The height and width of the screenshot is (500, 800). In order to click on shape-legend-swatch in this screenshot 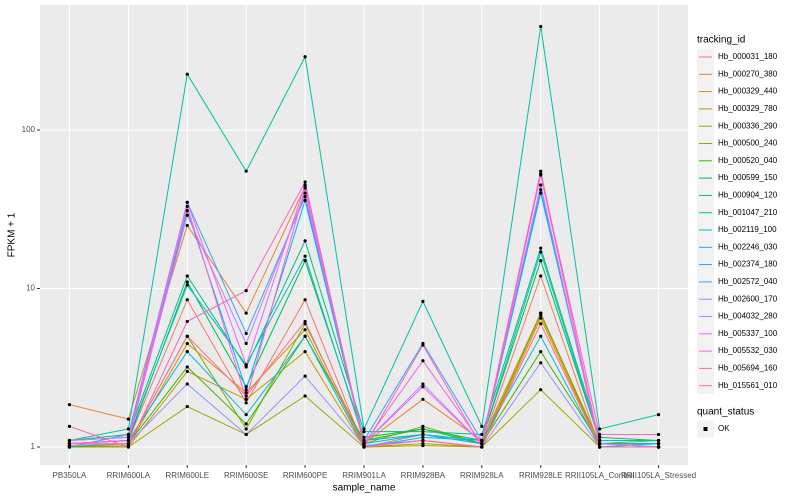, I will do `click(705, 429)`.